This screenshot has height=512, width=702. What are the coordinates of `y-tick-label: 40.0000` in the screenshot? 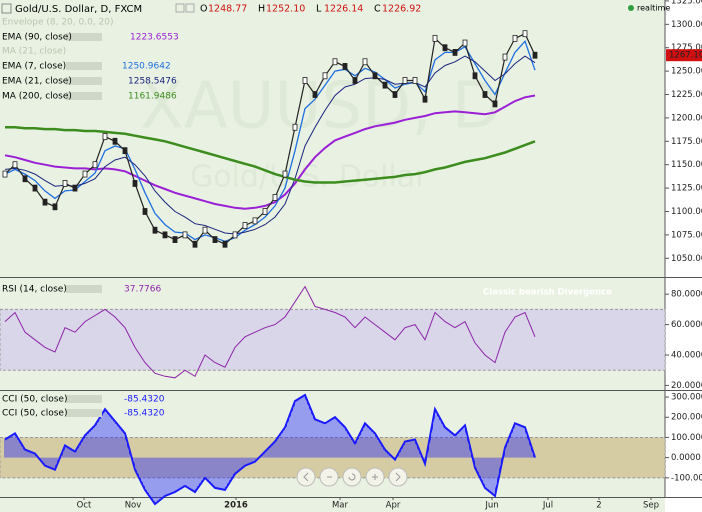 It's located at (686, 356).